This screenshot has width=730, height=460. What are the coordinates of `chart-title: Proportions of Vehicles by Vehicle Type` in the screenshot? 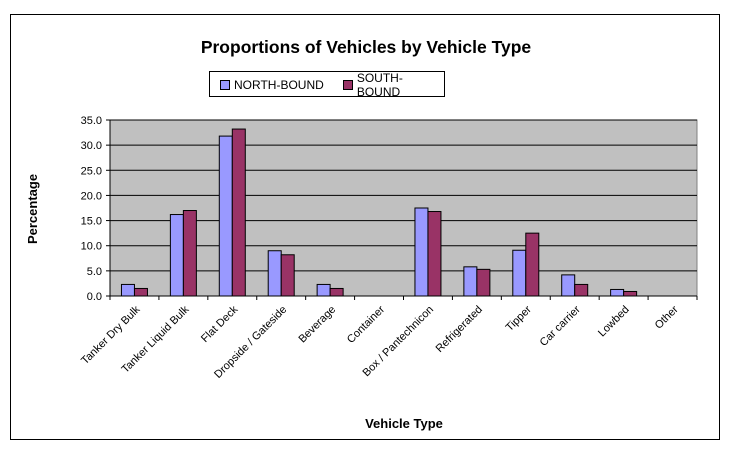 It's located at (366, 47).